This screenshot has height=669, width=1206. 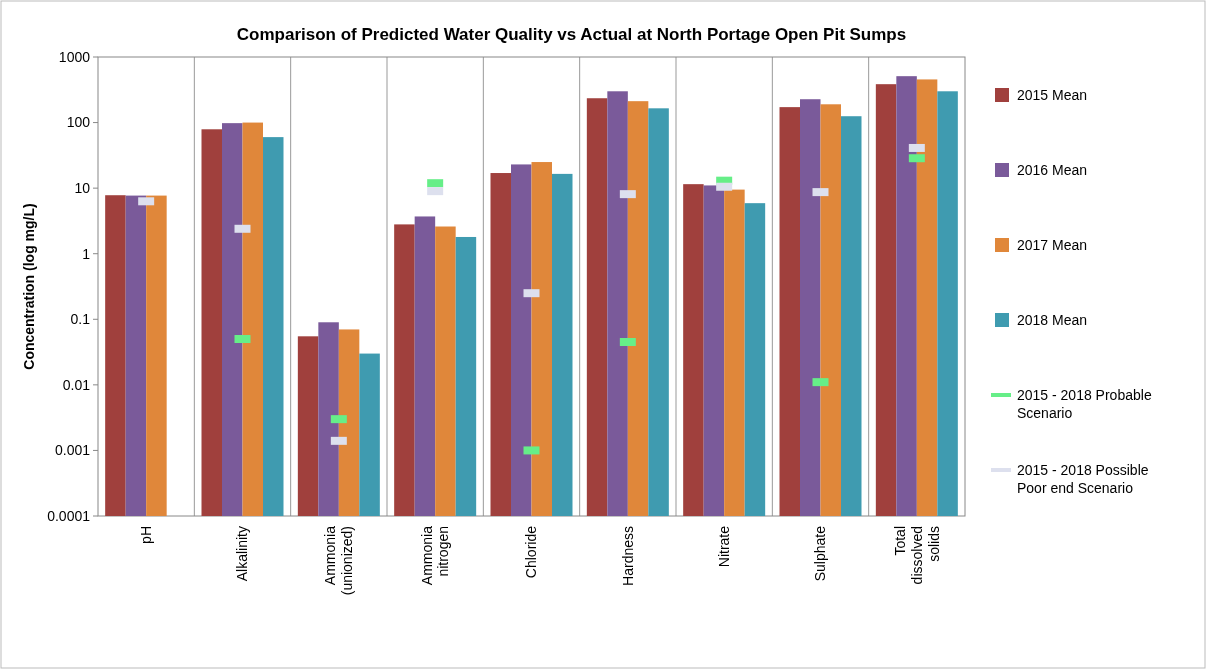 What do you see at coordinates (82, 188) in the screenshot?
I see `y-tick-label: 10` at bounding box center [82, 188].